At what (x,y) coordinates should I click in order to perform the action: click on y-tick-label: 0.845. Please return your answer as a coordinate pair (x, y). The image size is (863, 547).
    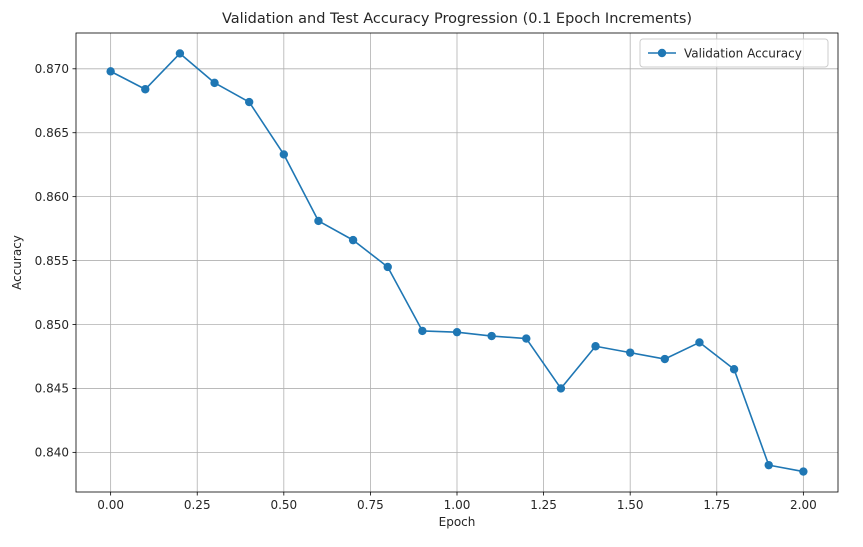
    Looking at the image, I should click on (52, 389).